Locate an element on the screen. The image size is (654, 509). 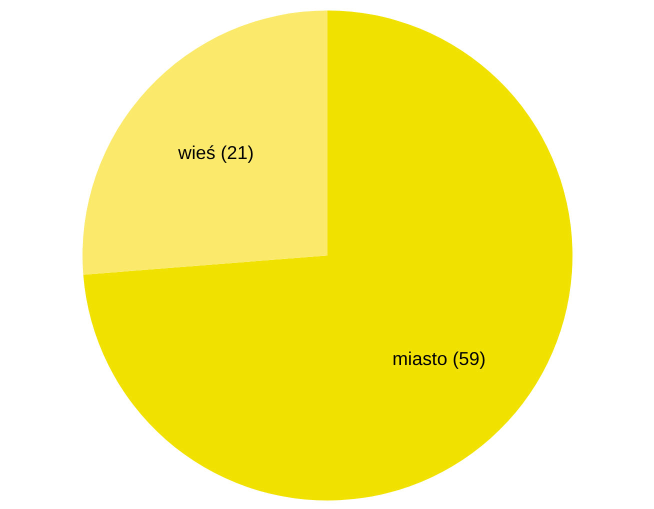
slice-label: miasto (59) is located at coordinates (439, 359).